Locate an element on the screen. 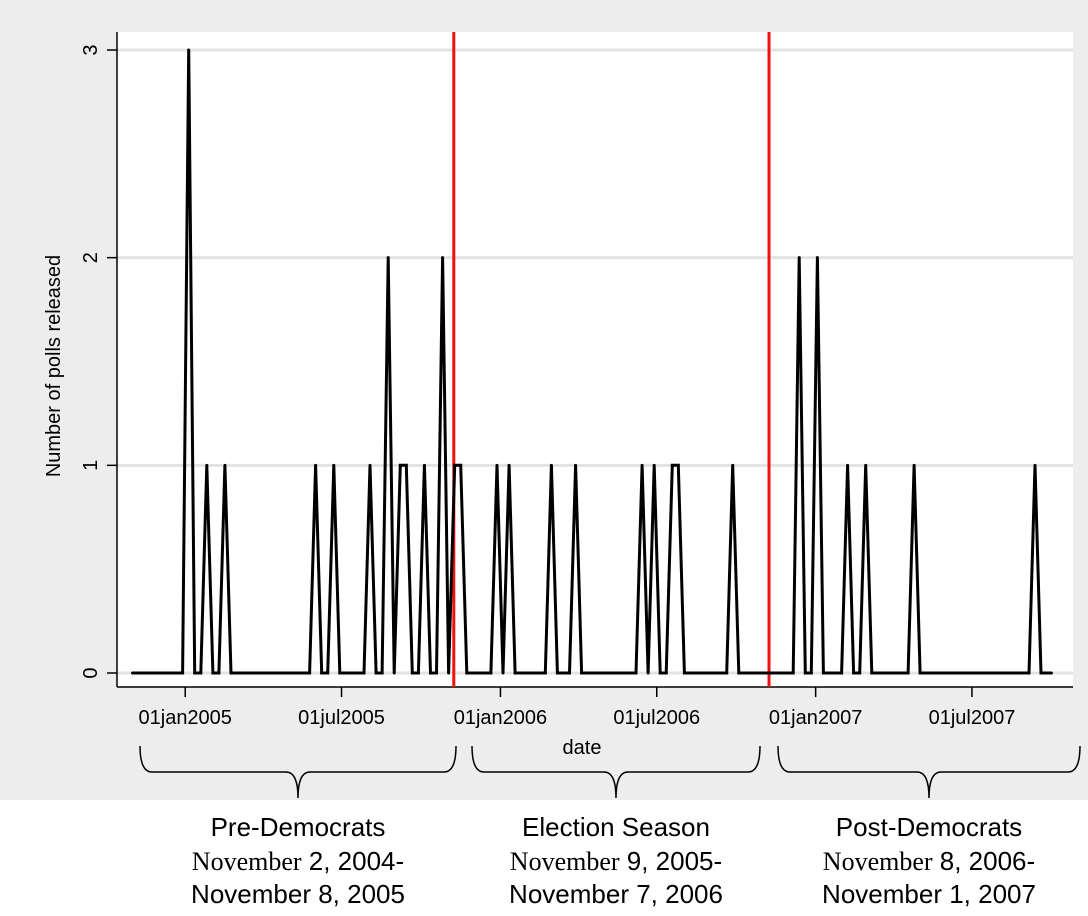  period-to-label: November 8, 2005 is located at coordinates (298, 894).